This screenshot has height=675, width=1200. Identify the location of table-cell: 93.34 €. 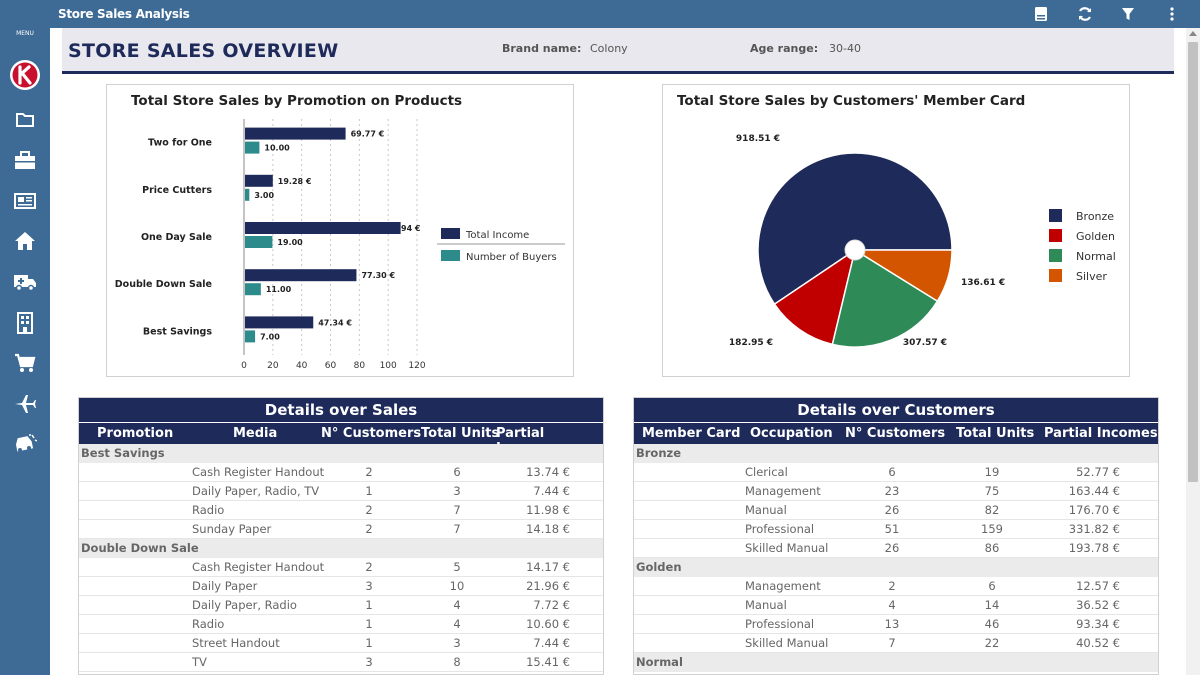
(1098, 624).